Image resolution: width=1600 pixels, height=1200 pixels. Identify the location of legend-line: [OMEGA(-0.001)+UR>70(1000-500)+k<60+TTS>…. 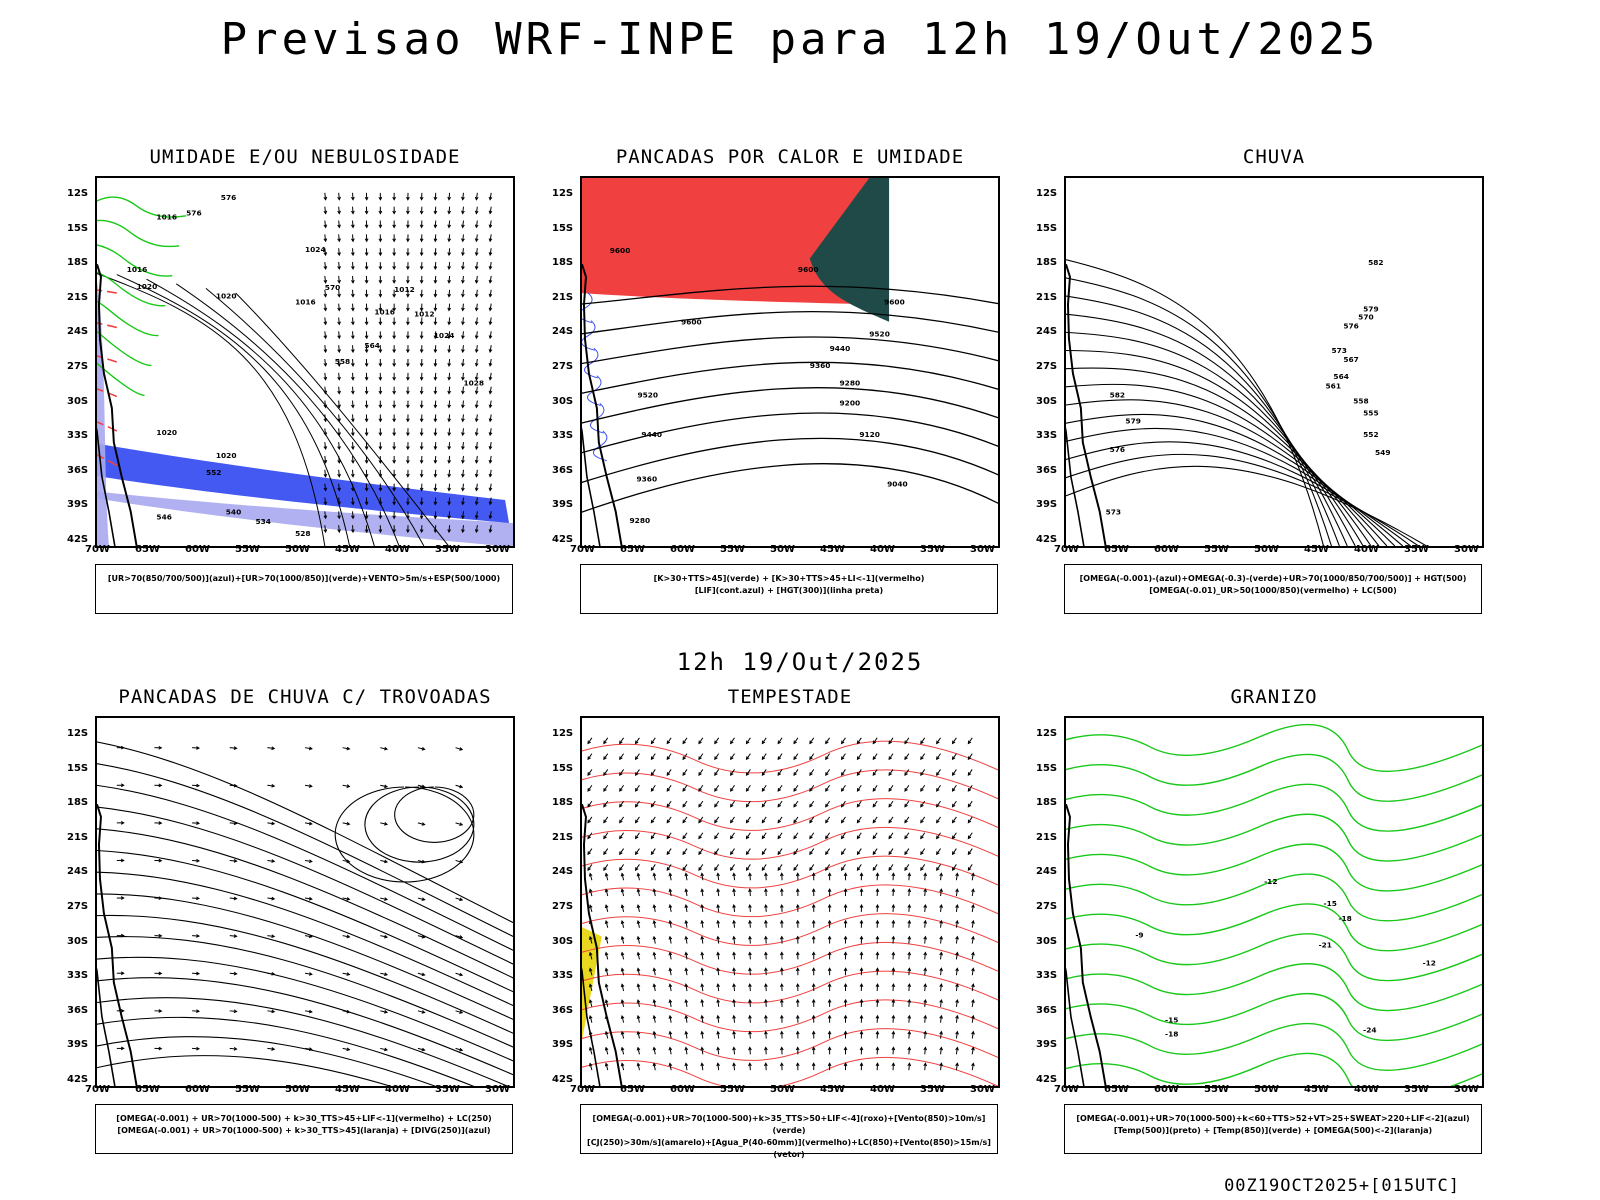
(1273, 1118).